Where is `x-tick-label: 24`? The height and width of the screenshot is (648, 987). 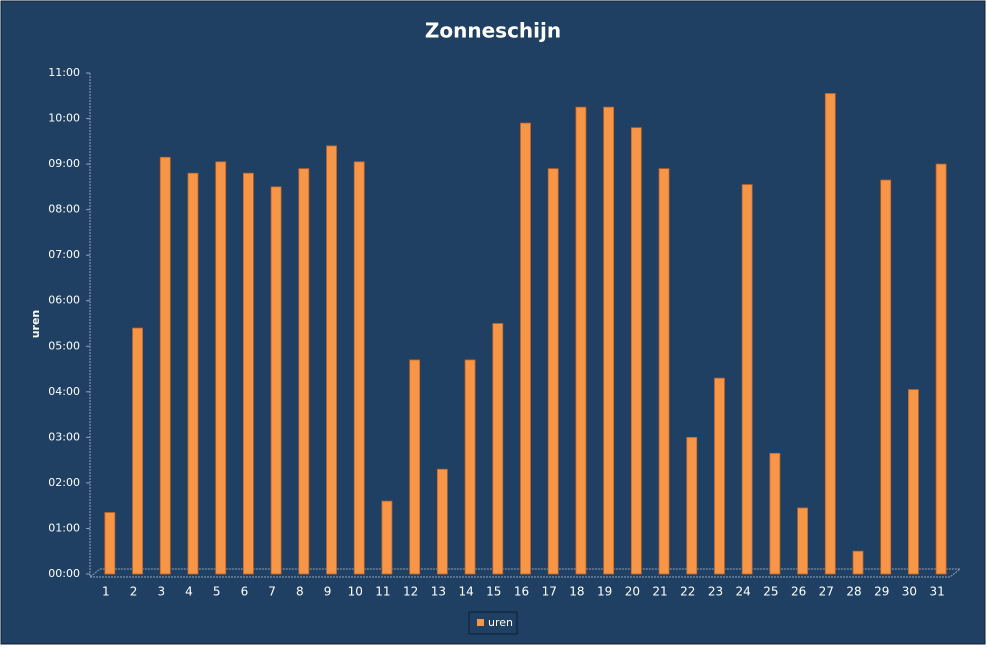 x-tick-label: 24 is located at coordinates (743, 592).